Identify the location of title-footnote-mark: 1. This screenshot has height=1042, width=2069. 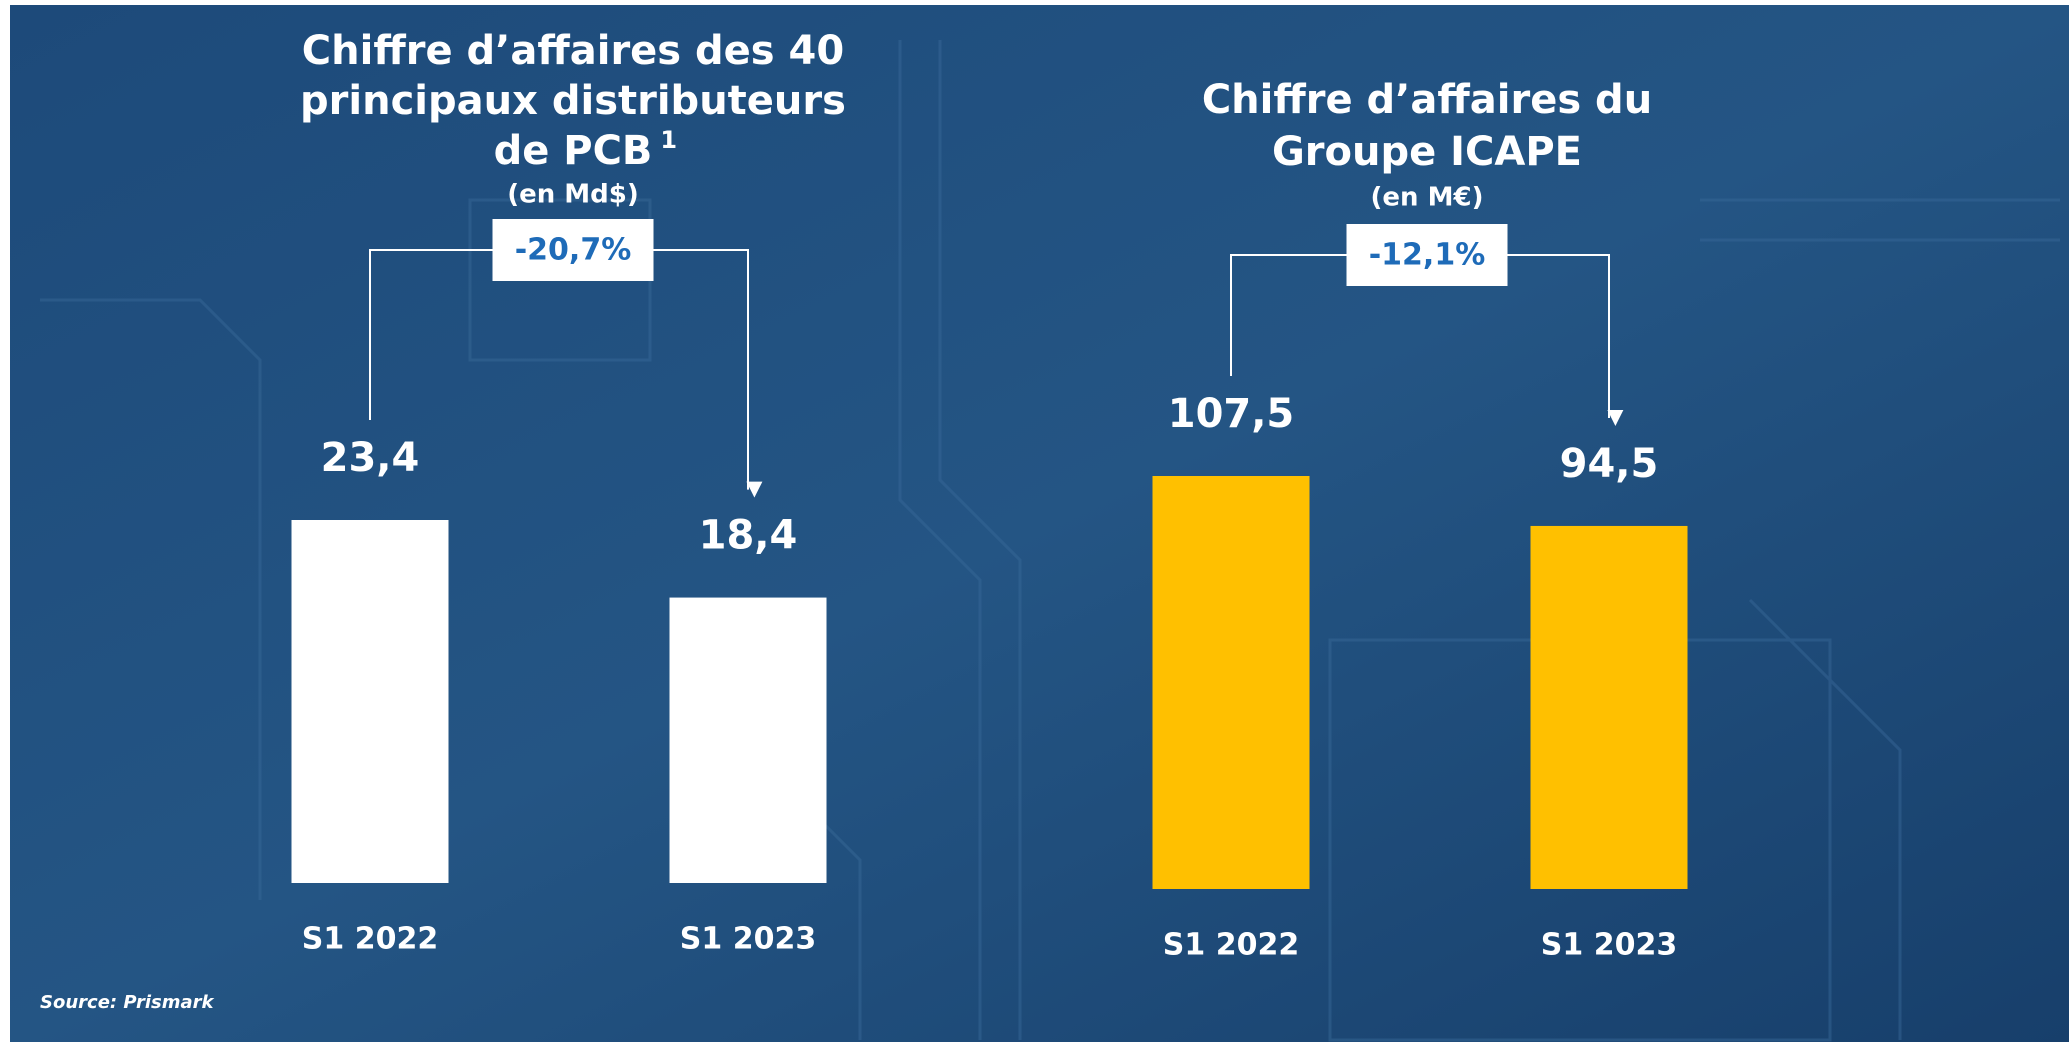
(668, 140).